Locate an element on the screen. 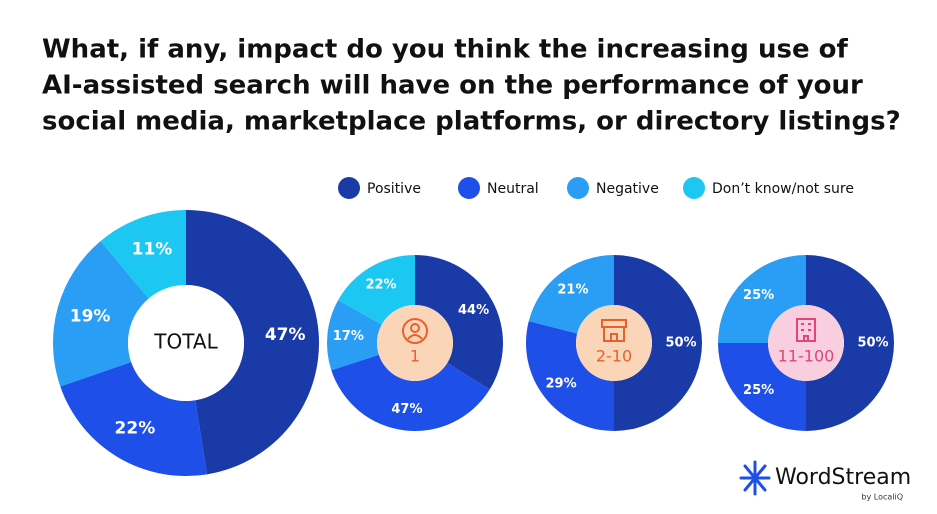 The image size is (937, 514). center-label: 2-10 is located at coordinates (614, 356).